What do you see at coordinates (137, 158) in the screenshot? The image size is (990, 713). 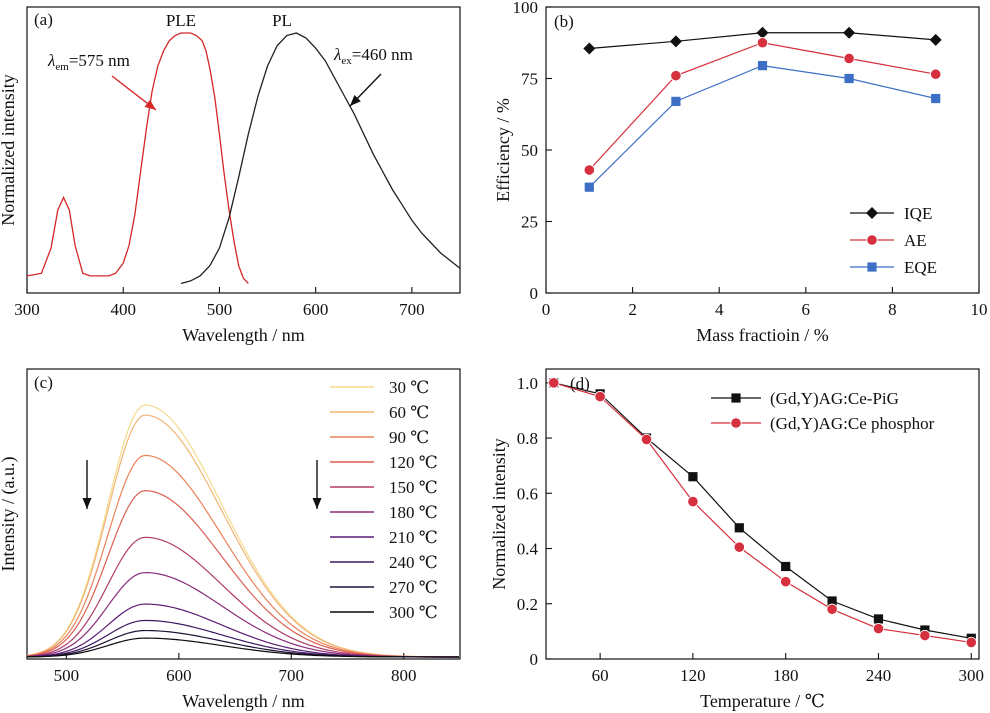 I see `series-line-ple` at bounding box center [137, 158].